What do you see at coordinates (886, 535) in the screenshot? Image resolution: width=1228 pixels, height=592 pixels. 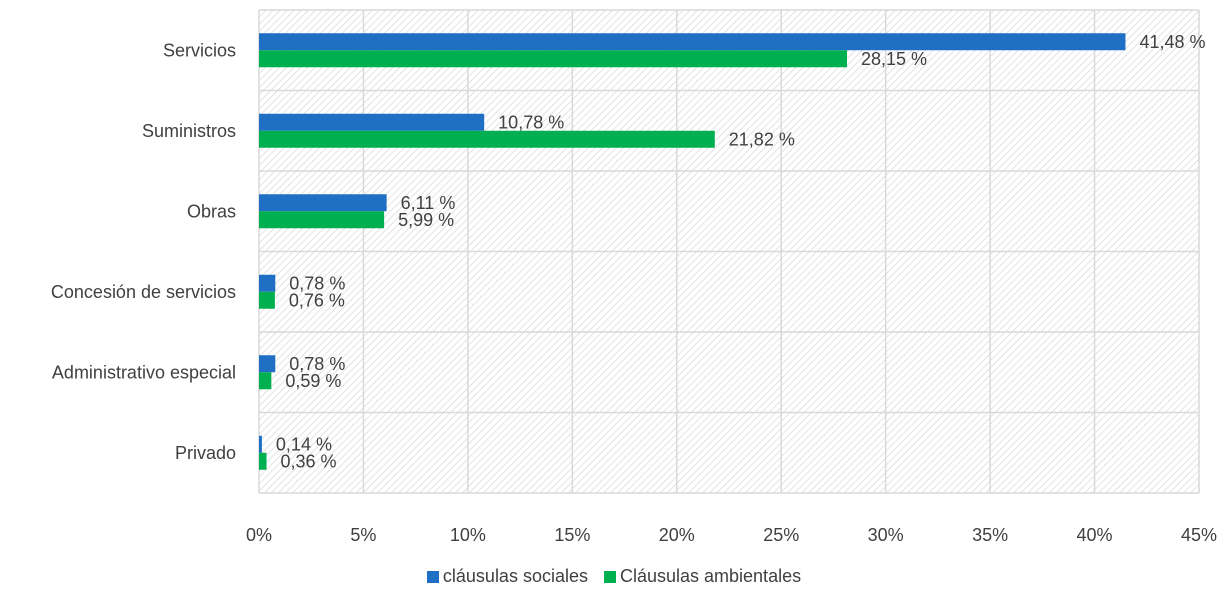 I see `x-tick-label: 30%` at bounding box center [886, 535].